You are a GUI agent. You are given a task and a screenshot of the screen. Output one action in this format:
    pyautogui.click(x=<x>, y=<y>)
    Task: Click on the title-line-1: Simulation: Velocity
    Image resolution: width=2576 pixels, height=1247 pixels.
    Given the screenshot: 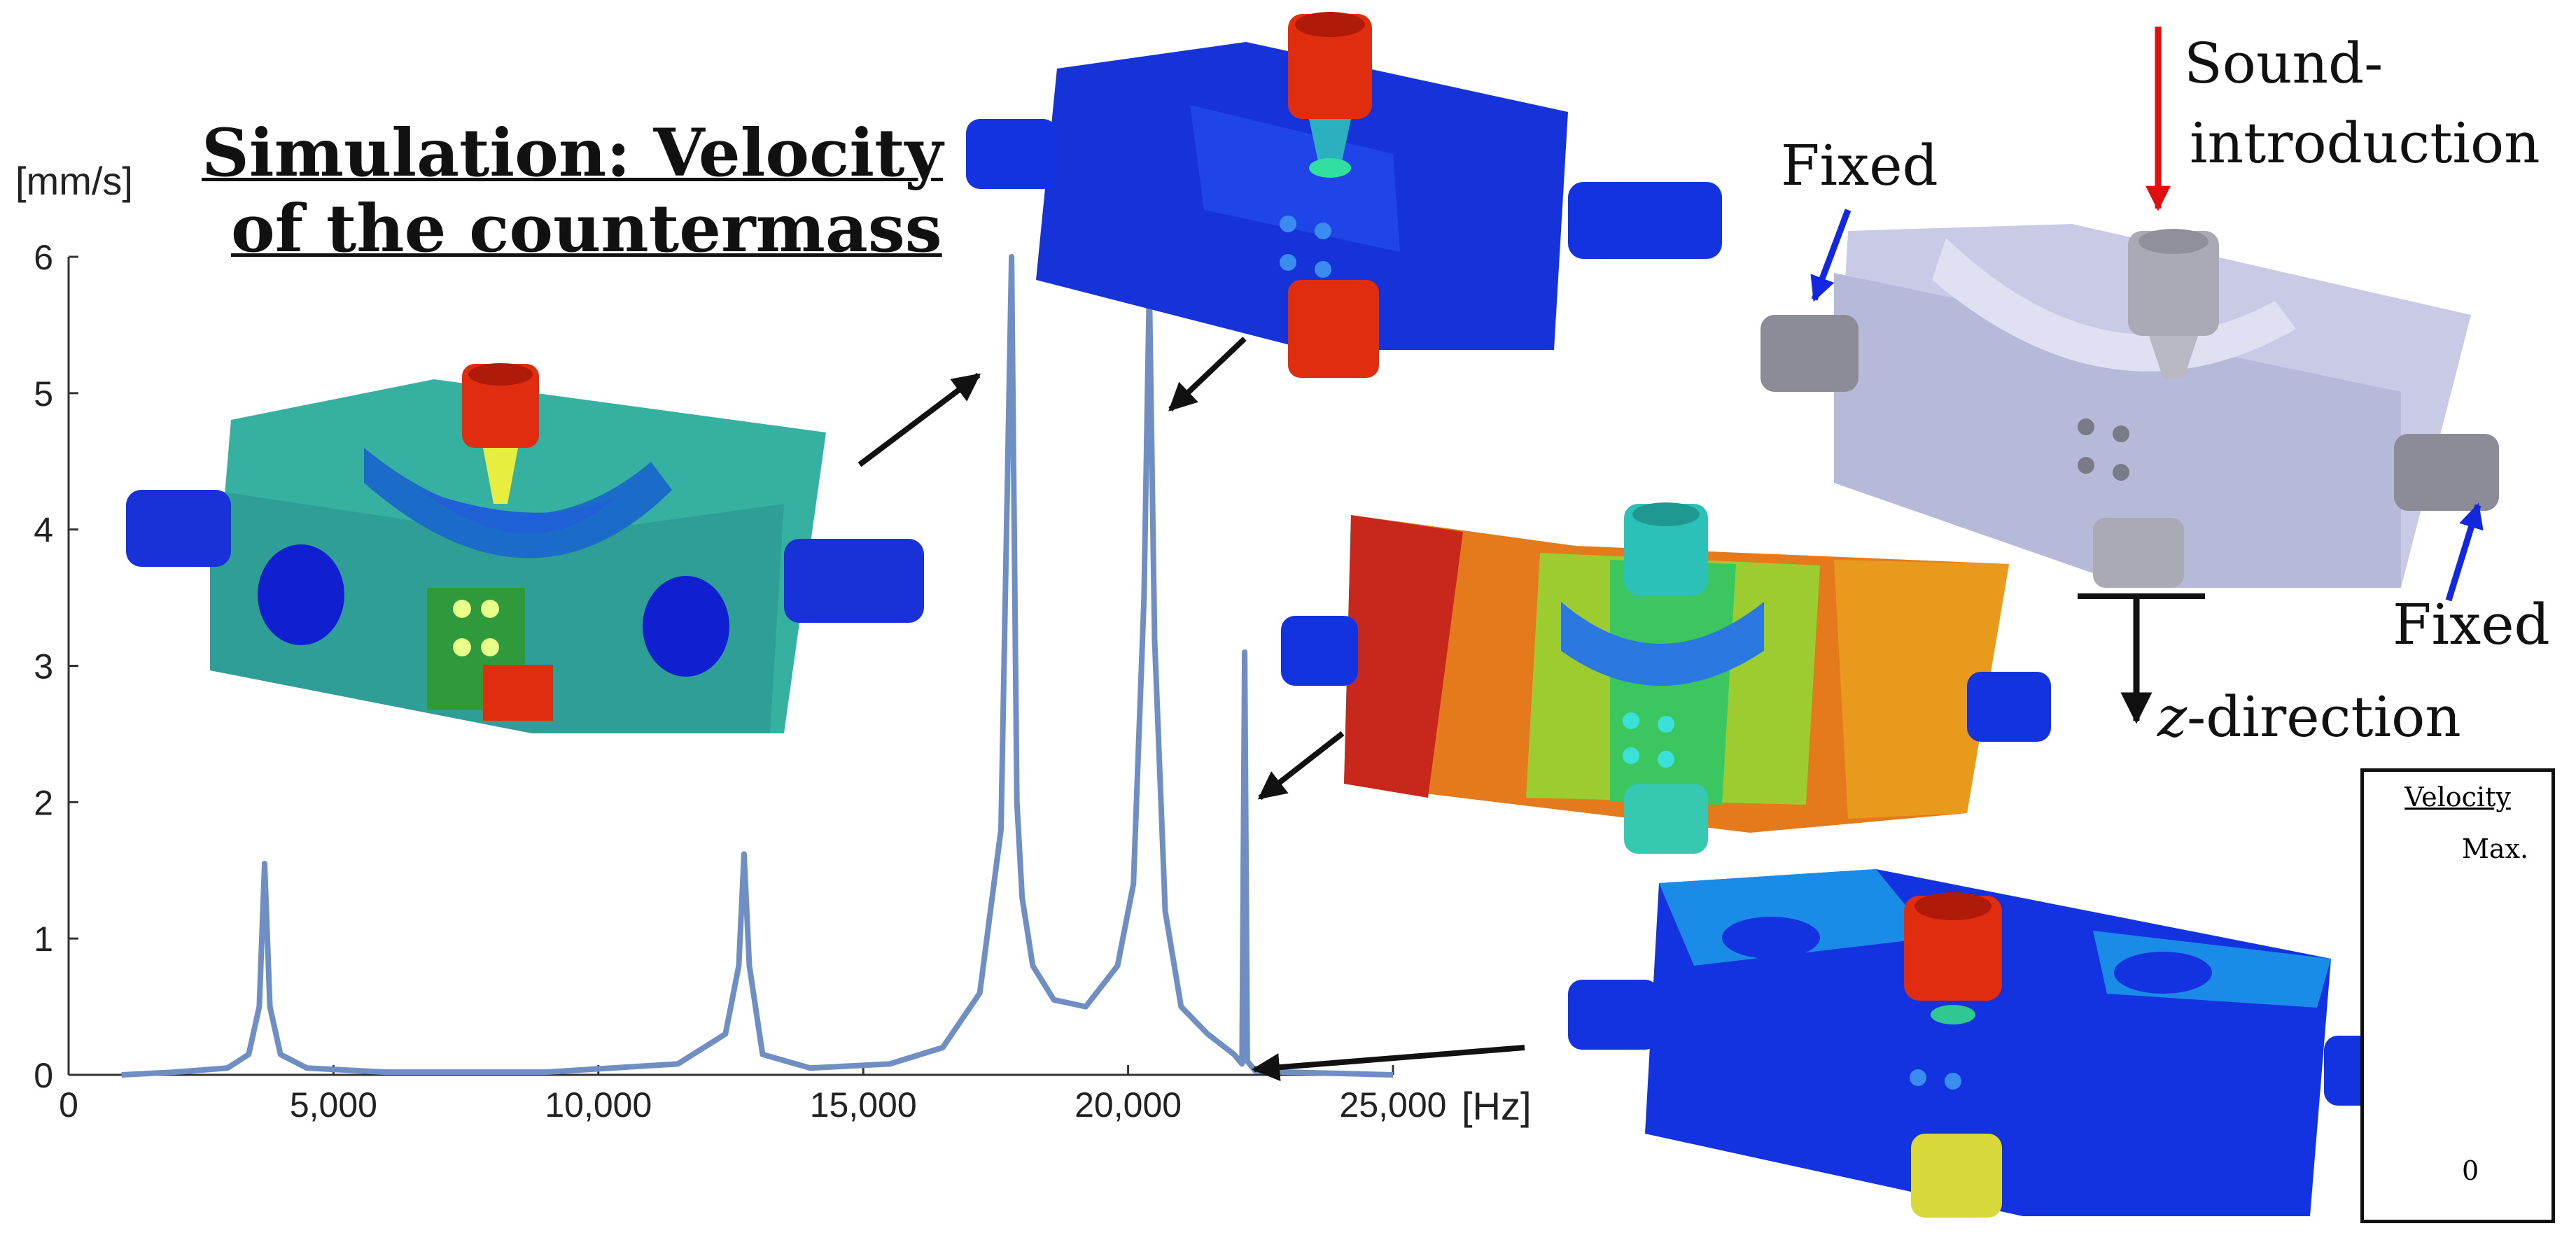 What is the action you would take?
    pyautogui.click(x=573, y=153)
    